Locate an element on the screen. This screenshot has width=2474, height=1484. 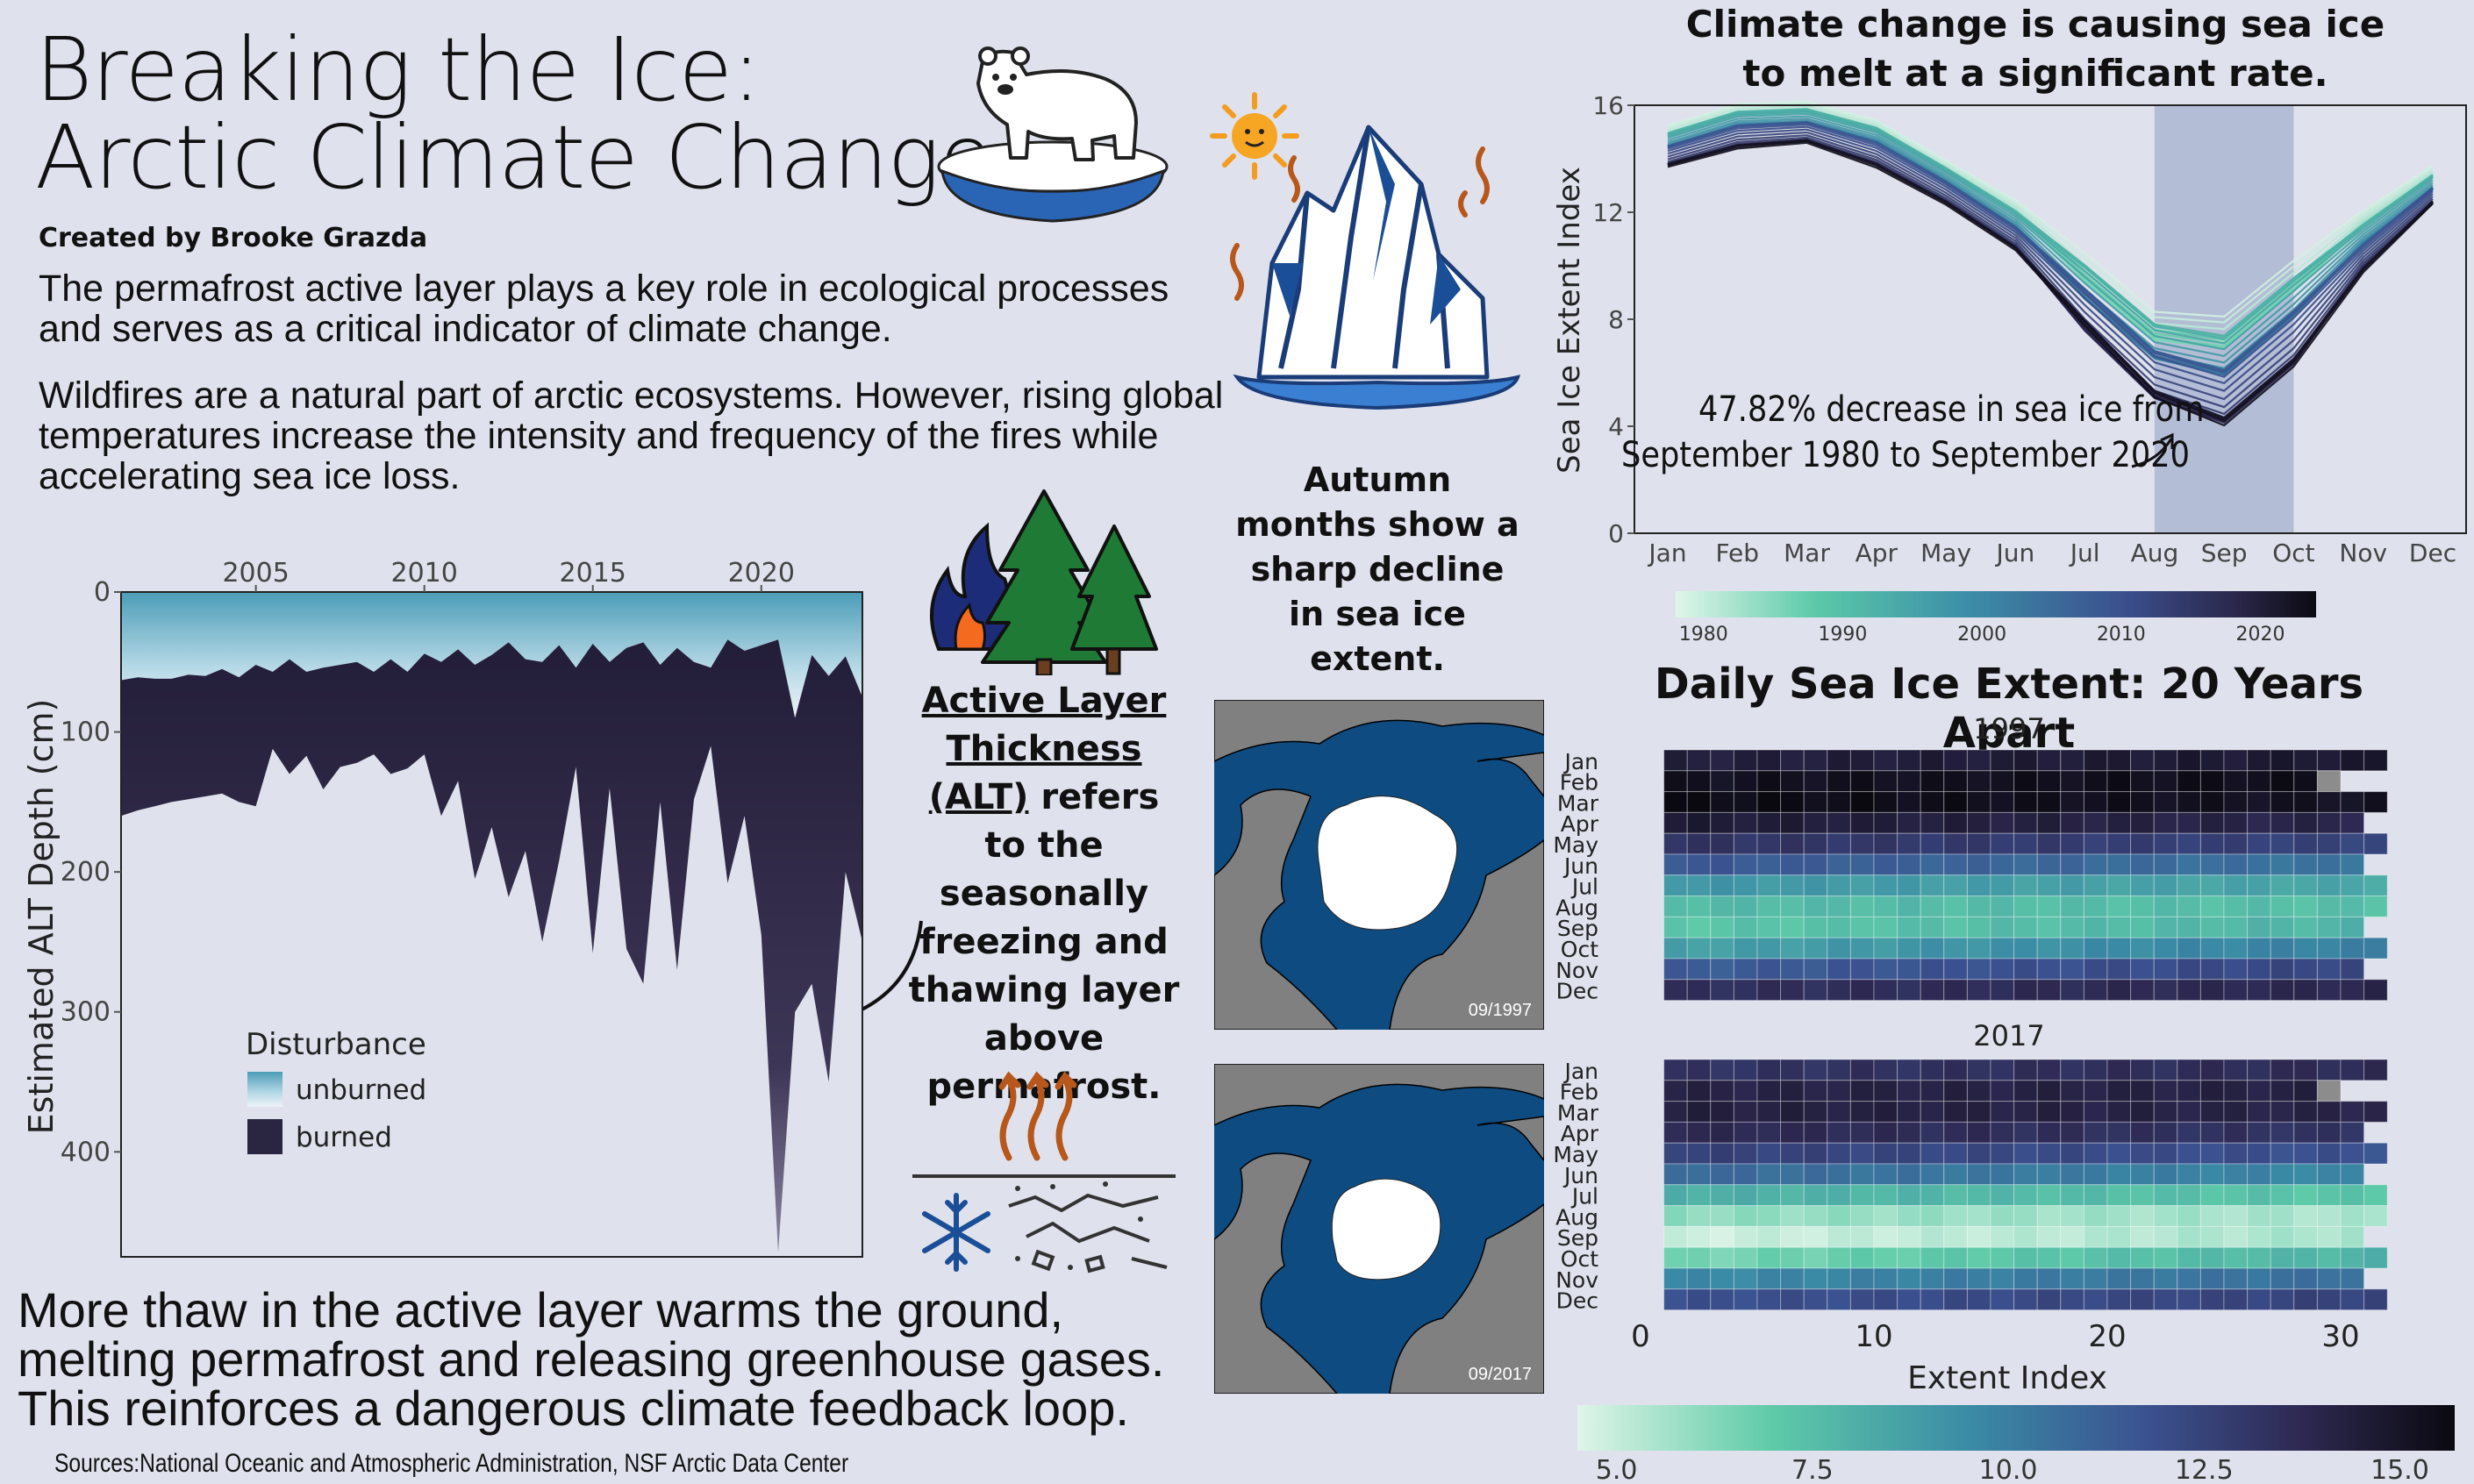
heatmap-row-label-Apr: Apr is located at coordinates (1580, 1133).